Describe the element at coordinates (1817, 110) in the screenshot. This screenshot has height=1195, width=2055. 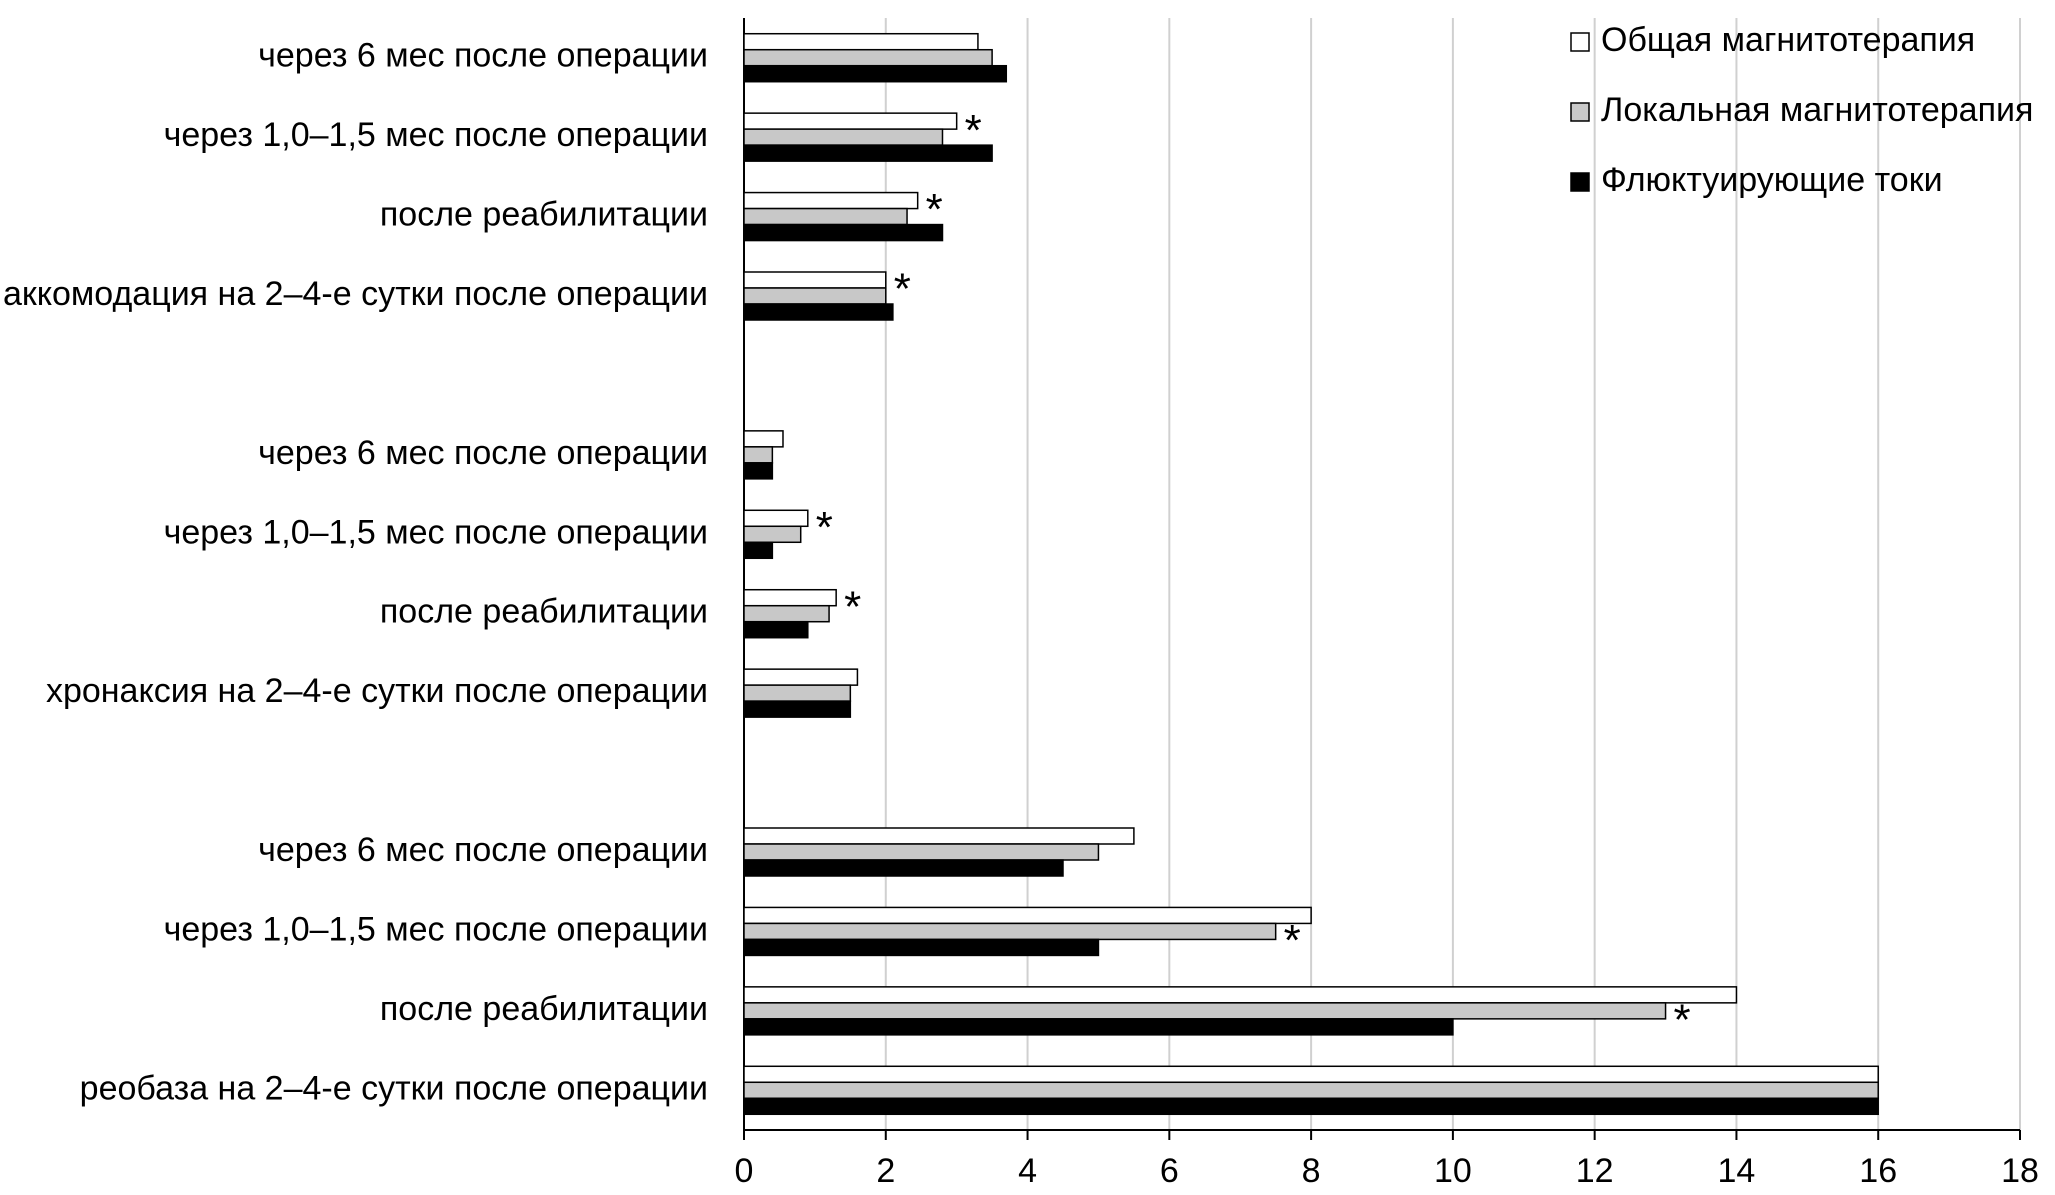
I see `legend-label: Локальная магнитотерапия` at that location.